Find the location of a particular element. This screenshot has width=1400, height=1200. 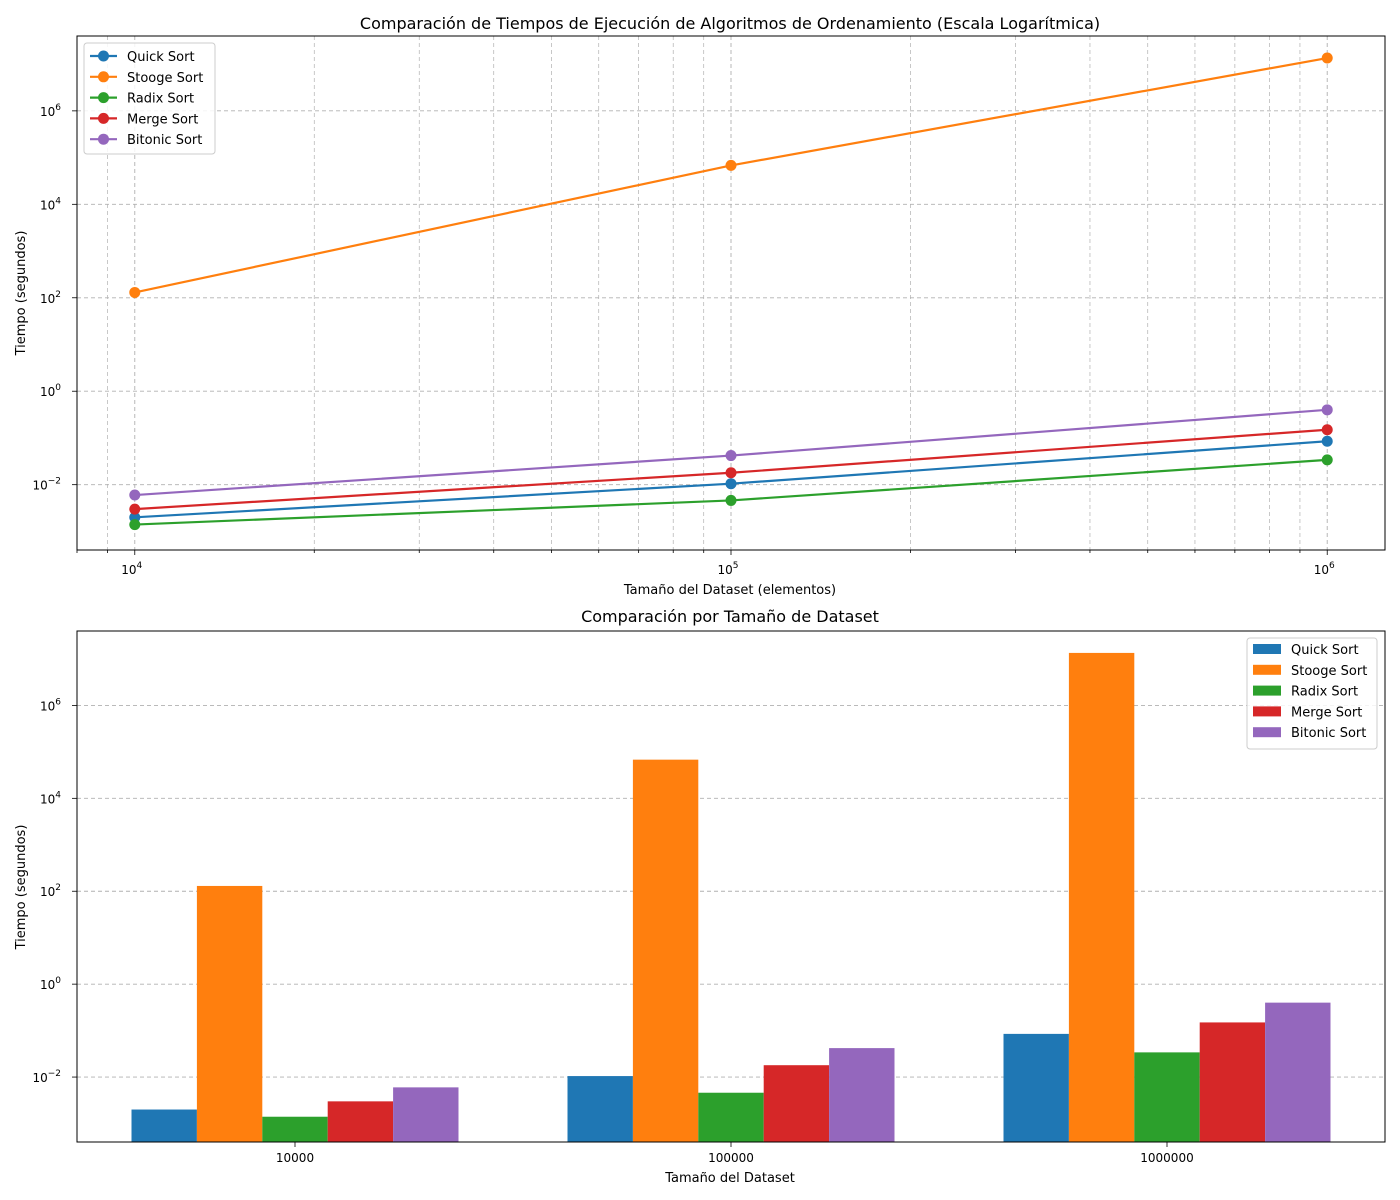

legend-frame is located at coordinates (149, 98).